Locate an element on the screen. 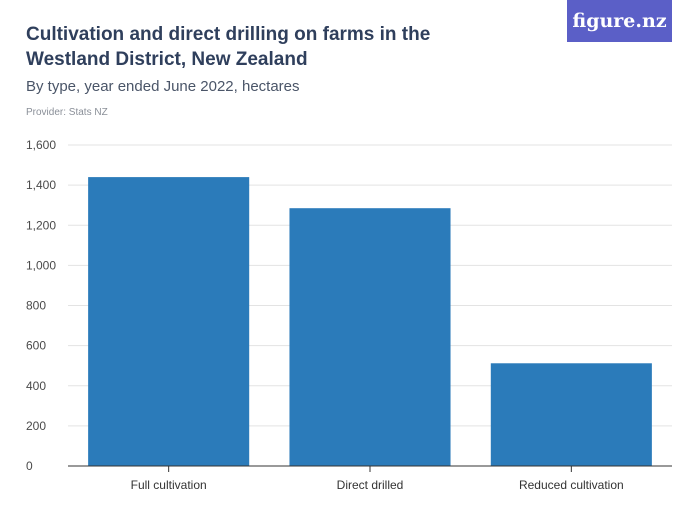 The height and width of the screenshot is (525, 700). x-tick-label: Direct drilled is located at coordinates (370, 485).